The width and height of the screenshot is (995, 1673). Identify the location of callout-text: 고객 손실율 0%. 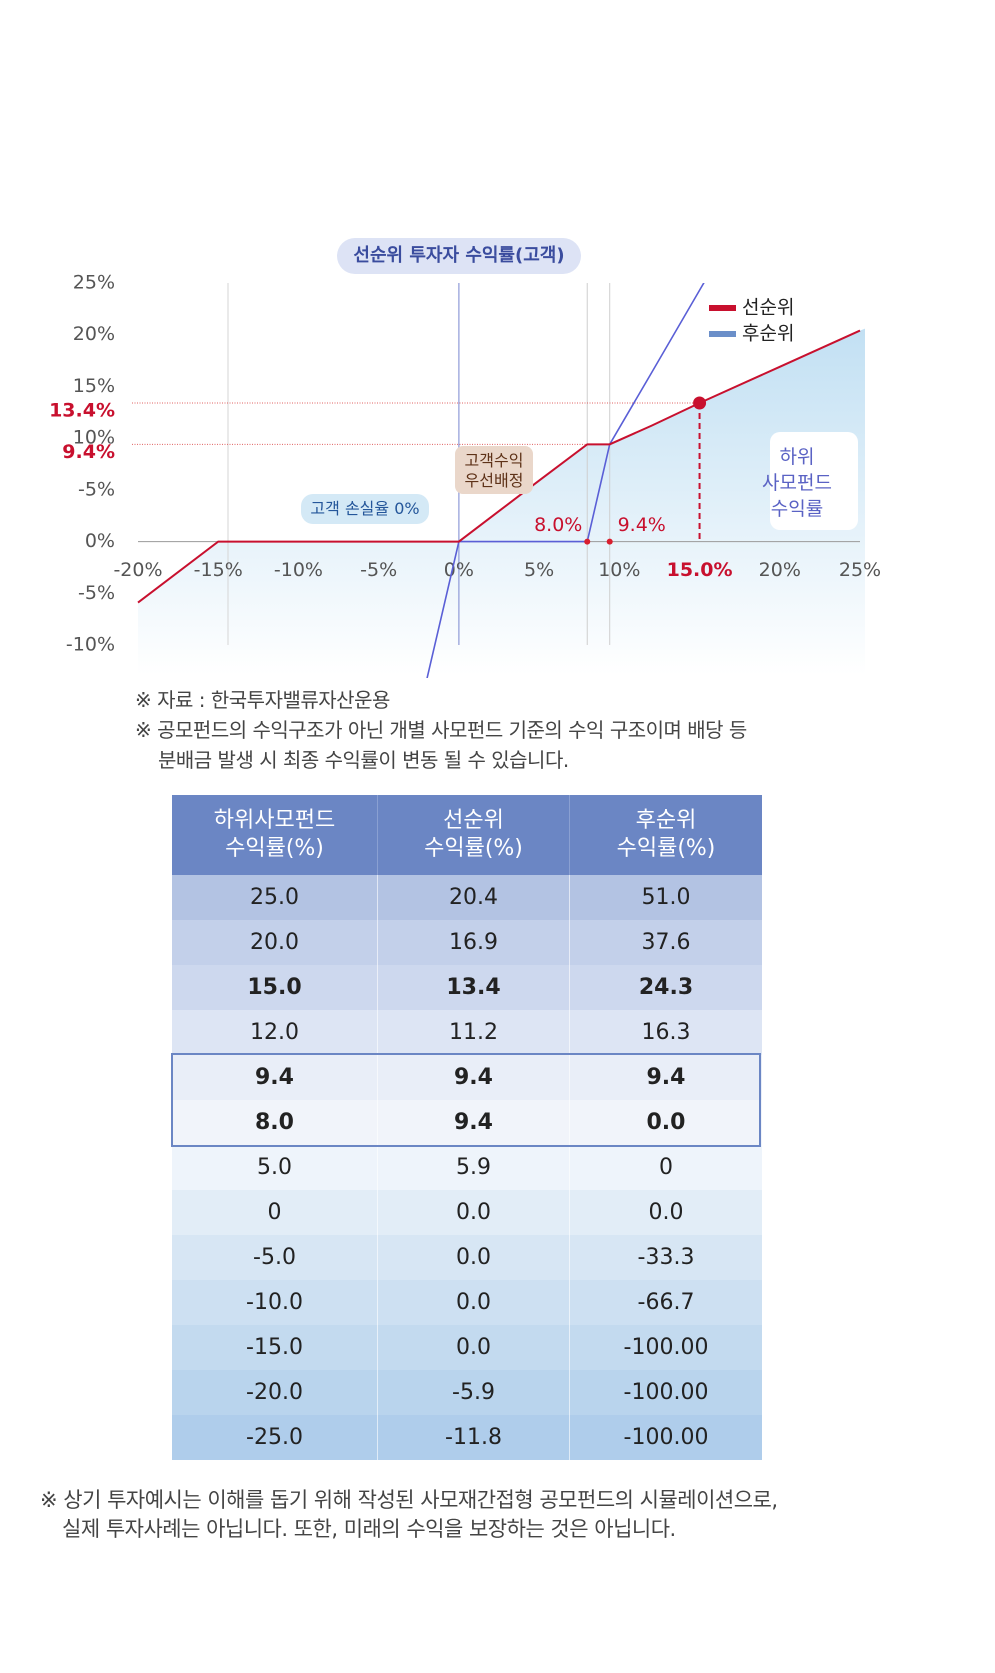
(364, 508).